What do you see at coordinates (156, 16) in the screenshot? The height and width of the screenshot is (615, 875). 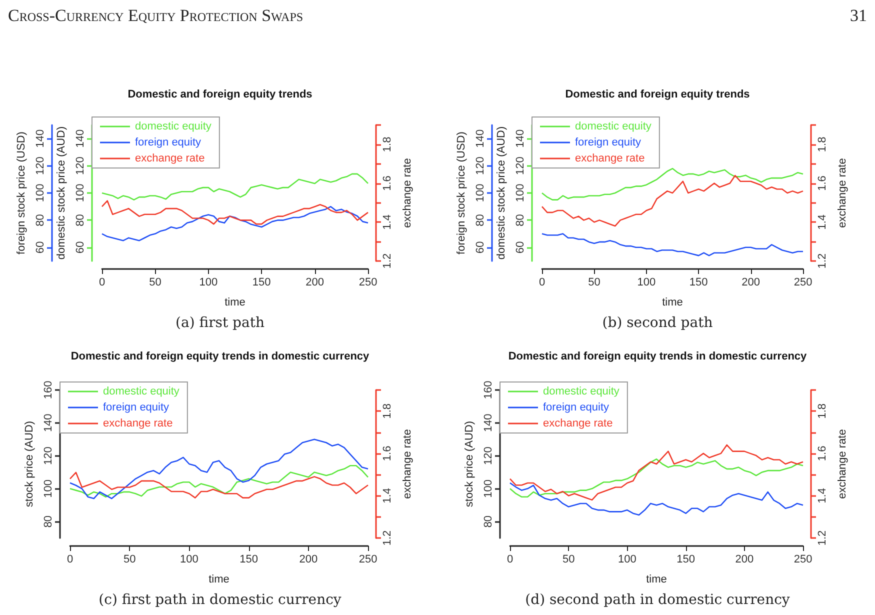 I see `text: Cross-Currency Equity Protection Swaps` at bounding box center [156, 16].